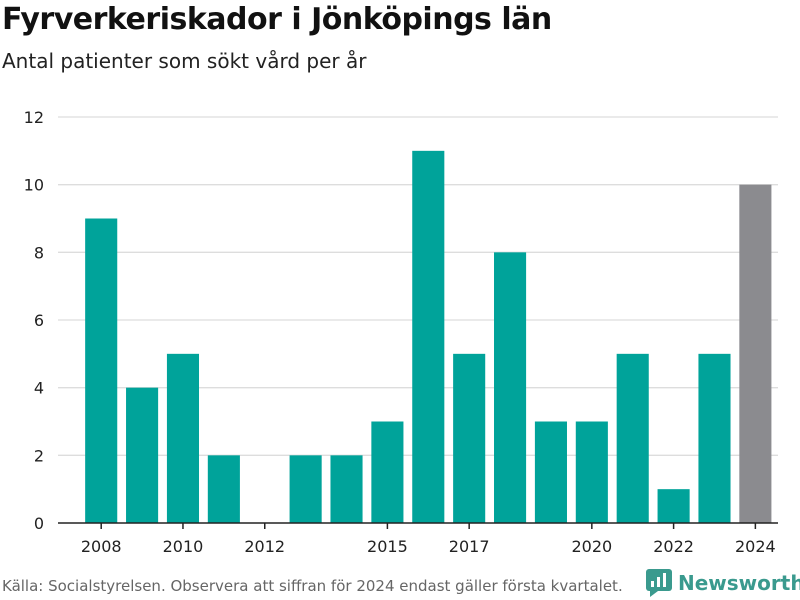 The width and height of the screenshot is (800, 600). Describe the element at coordinates (591, 546) in the screenshot. I see `x-tick-label: 2020` at that location.